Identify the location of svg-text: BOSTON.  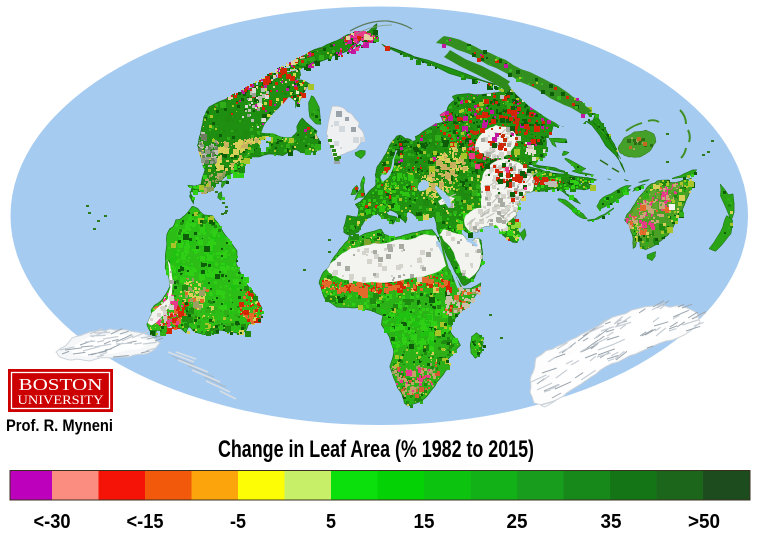
(61, 384).